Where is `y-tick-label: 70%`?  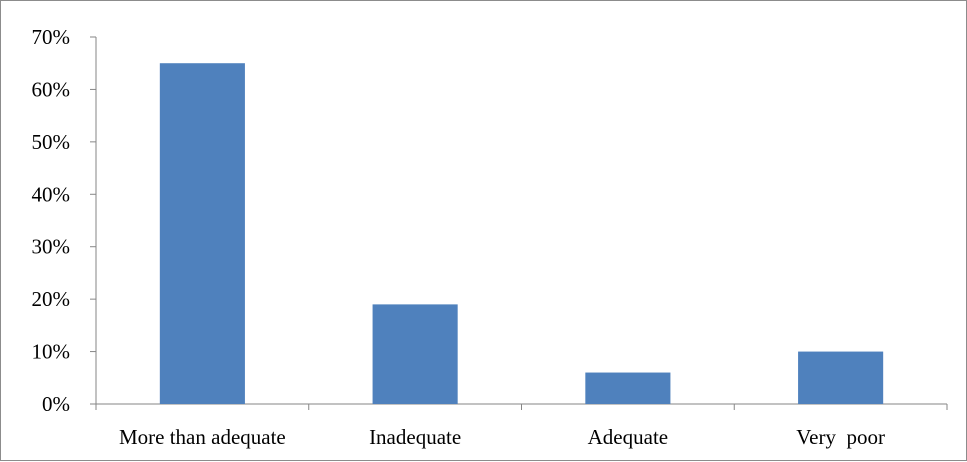 y-tick-label: 70% is located at coordinates (51, 37).